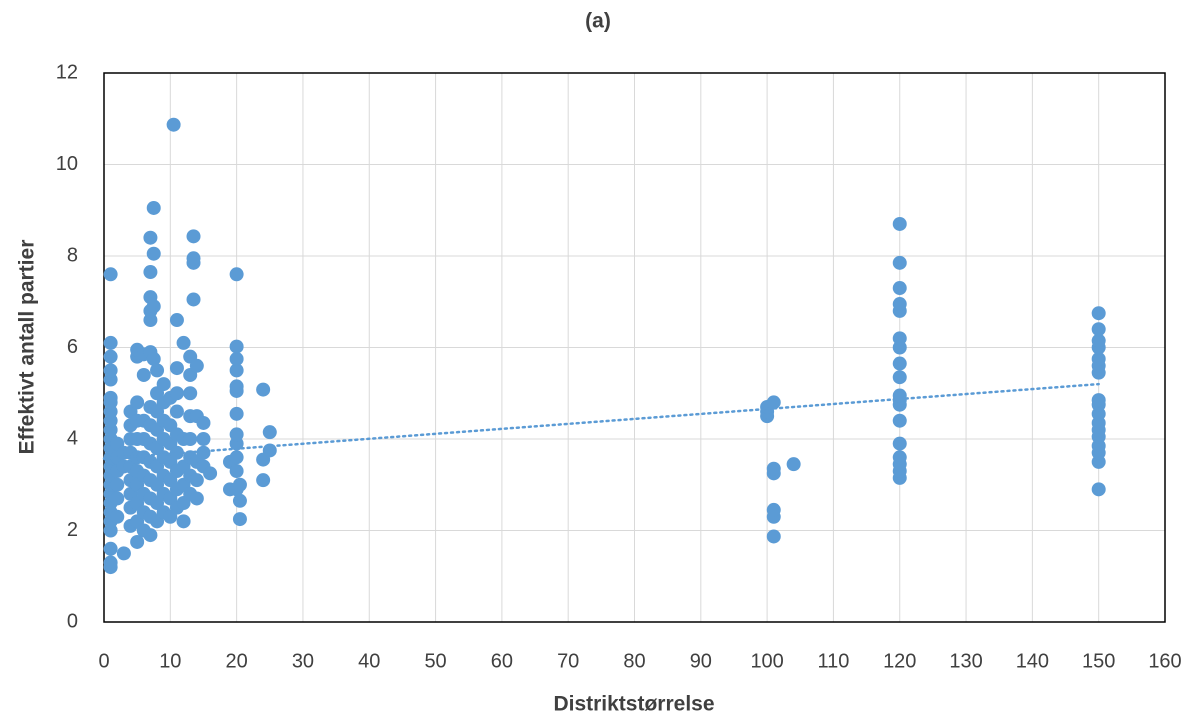 The height and width of the screenshot is (723, 1196). Describe the element at coordinates (1164, 661) in the screenshot. I see `x-tick-label: 160` at that location.